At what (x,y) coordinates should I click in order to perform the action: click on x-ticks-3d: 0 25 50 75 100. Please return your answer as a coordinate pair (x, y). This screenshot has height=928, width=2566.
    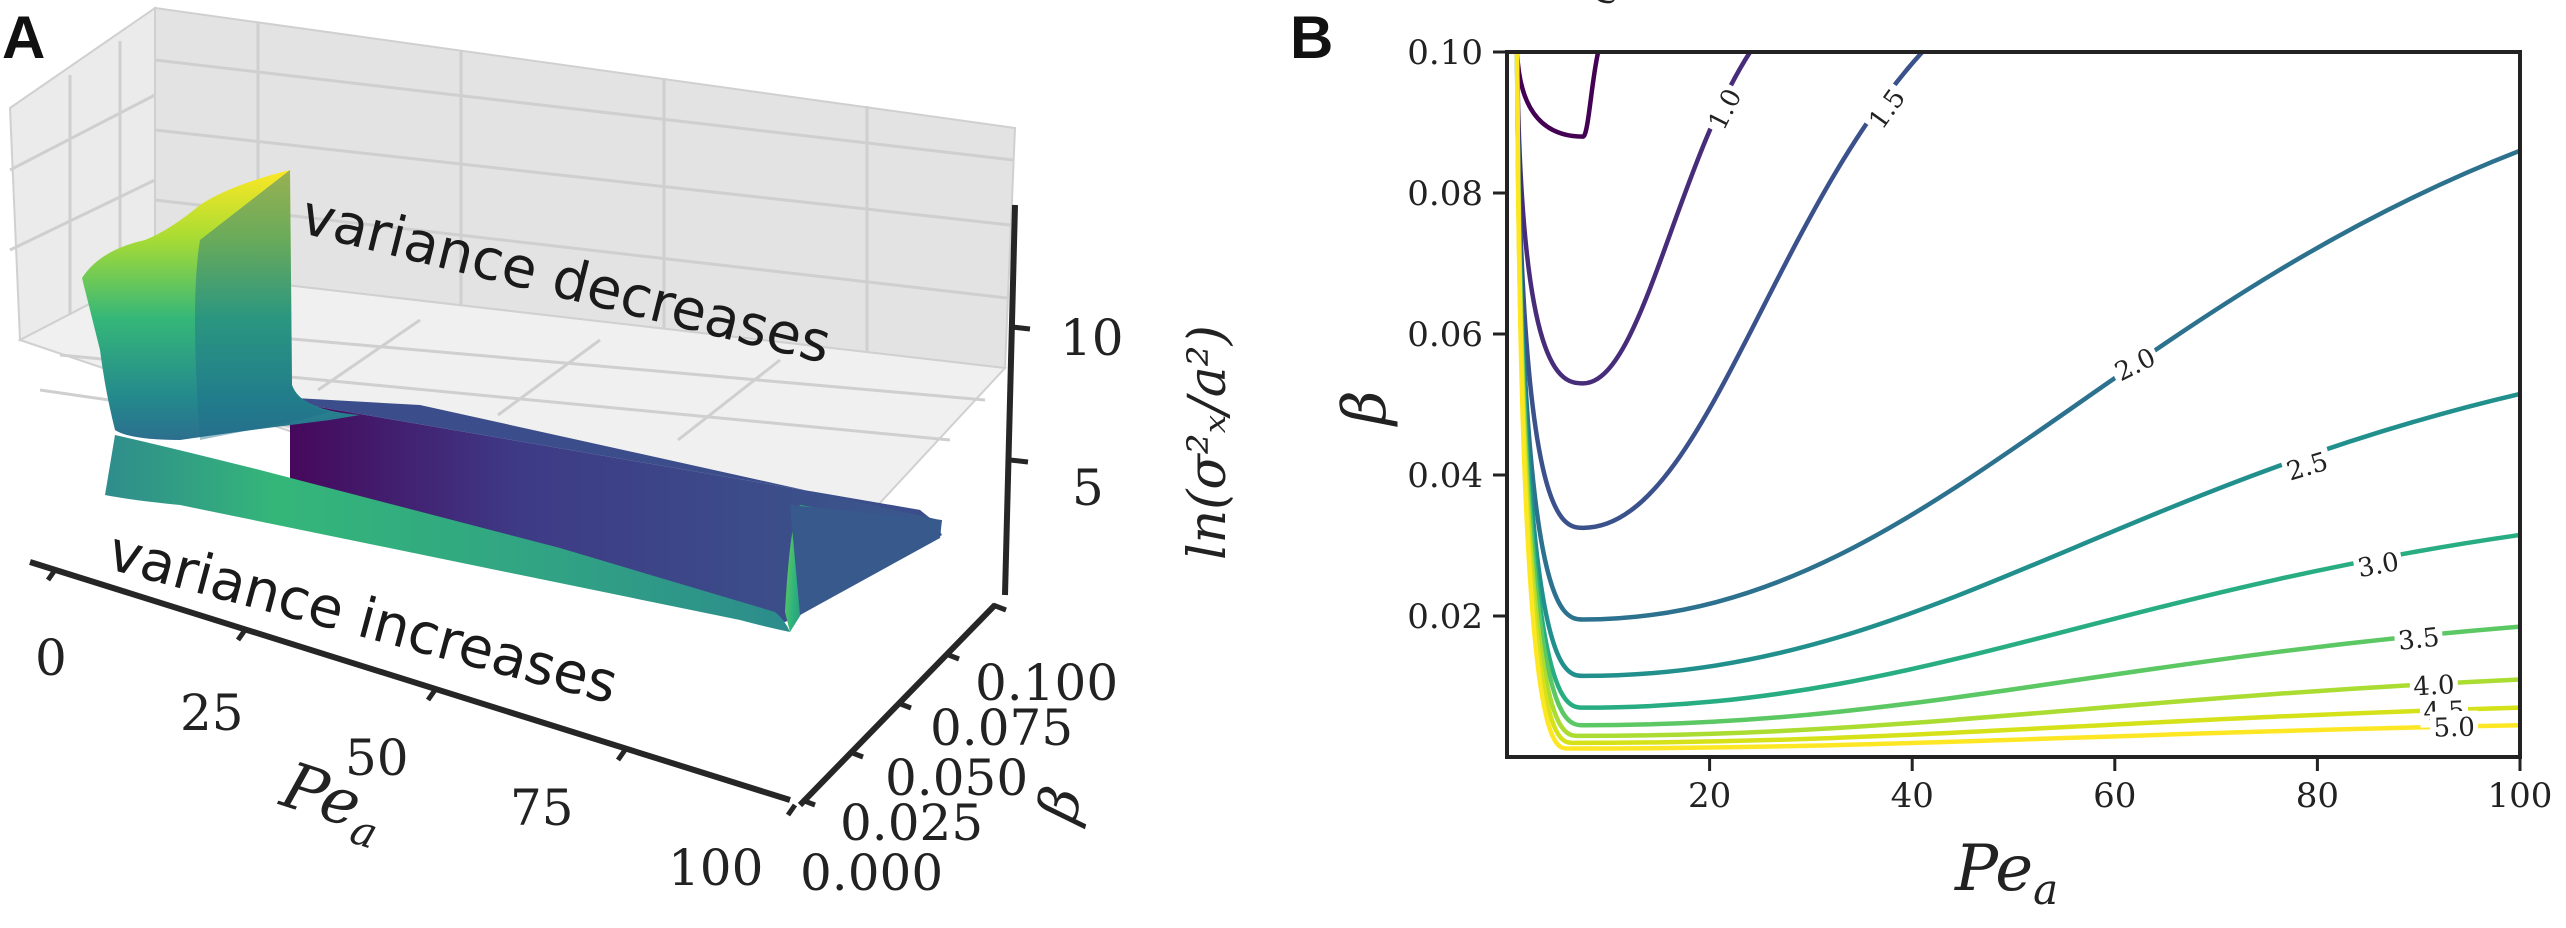
    Looking at the image, I should click on (399, 763).